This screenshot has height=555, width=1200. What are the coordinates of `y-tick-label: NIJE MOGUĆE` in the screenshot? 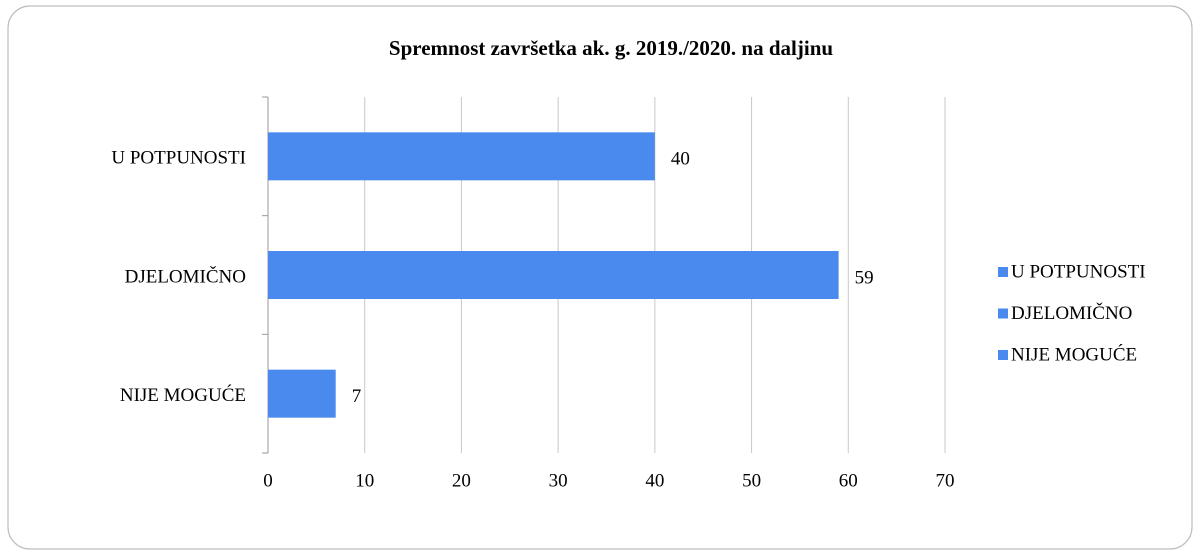 It's located at (183, 395).